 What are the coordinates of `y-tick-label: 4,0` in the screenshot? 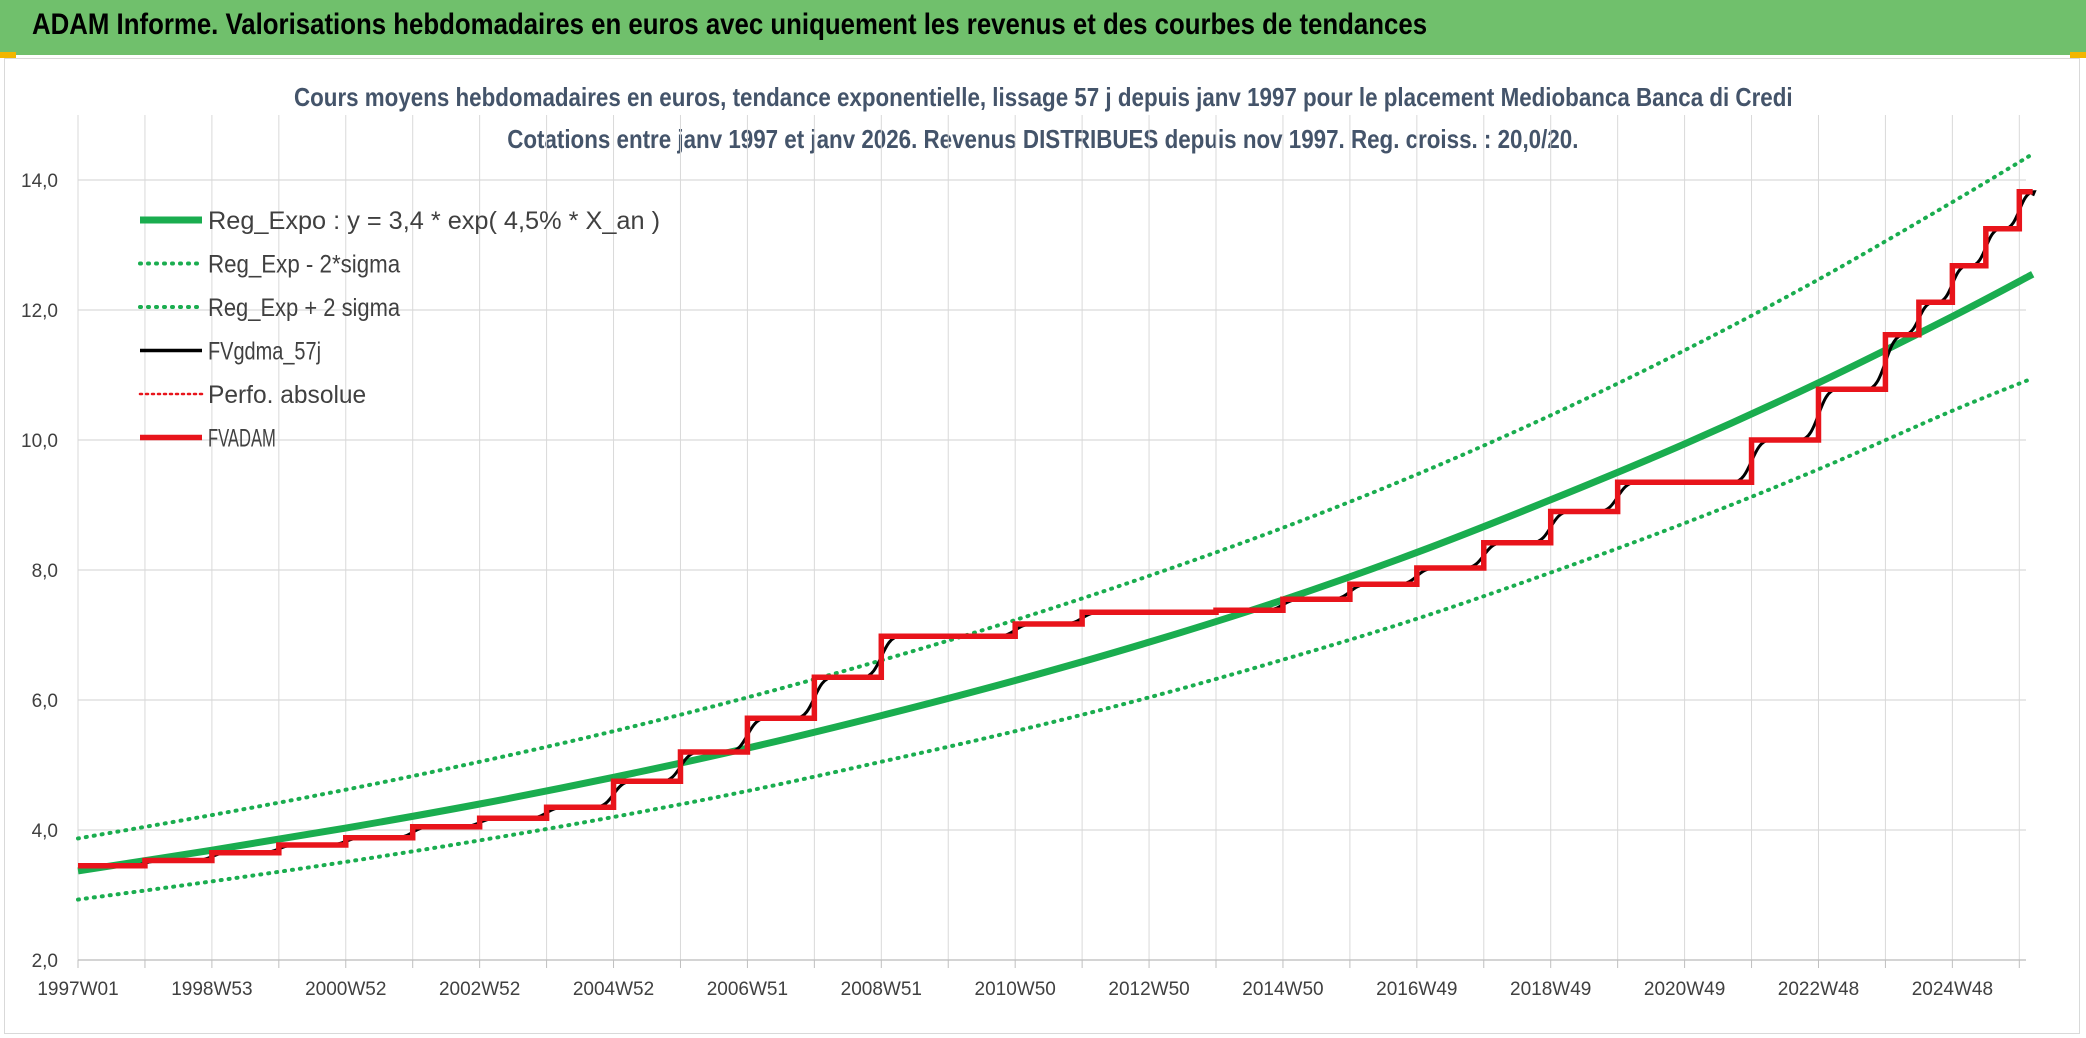 It's located at (45, 831).